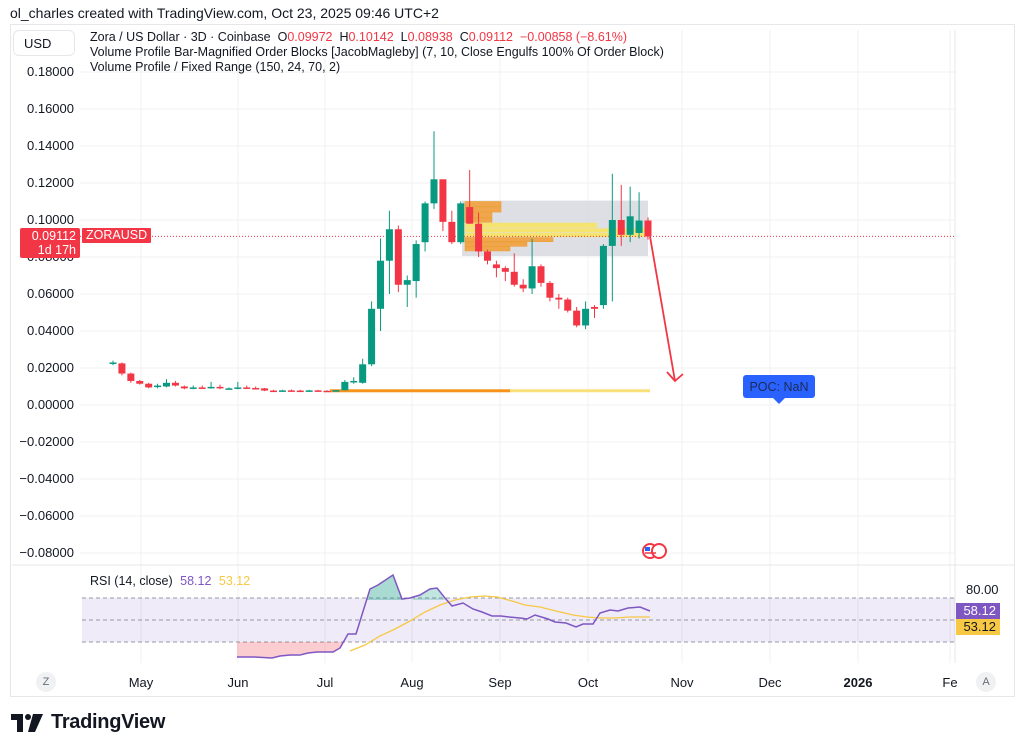 Image resolution: width=1024 pixels, height=751 pixels. Describe the element at coordinates (50, 108) in the screenshot. I see `price-axis-label: 0.16000` at that location.